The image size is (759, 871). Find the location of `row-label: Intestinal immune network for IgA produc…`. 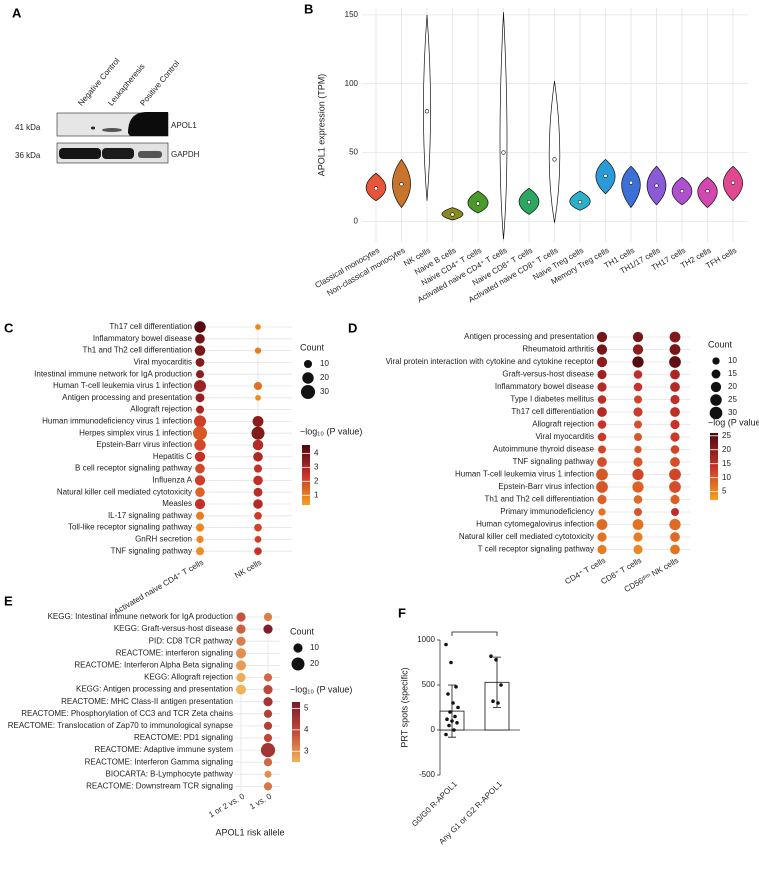

row-label: Intestinal immune network for IgA produc… is located at coordinates (113, 373).